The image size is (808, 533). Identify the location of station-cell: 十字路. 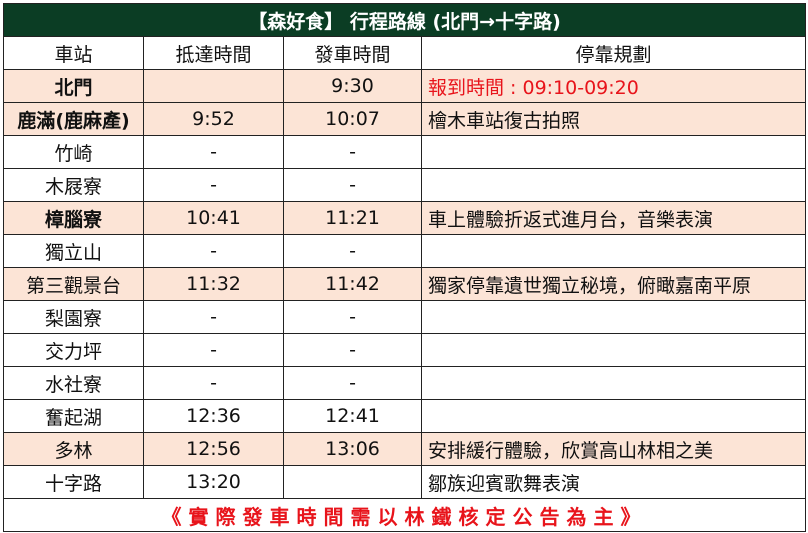
(73, 482).